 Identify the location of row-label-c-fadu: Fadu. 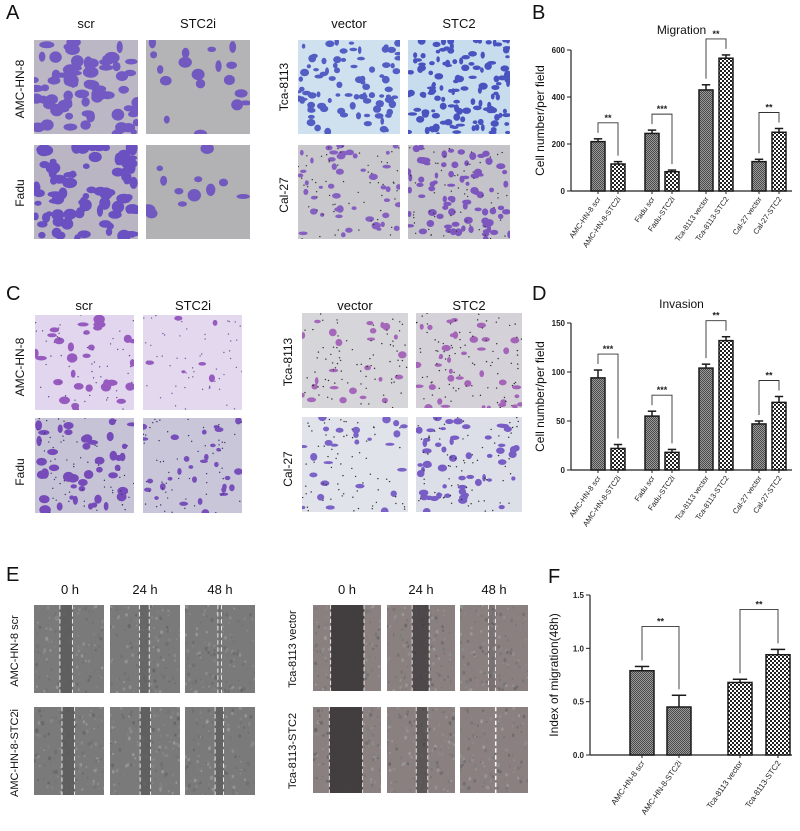
(20, 472).